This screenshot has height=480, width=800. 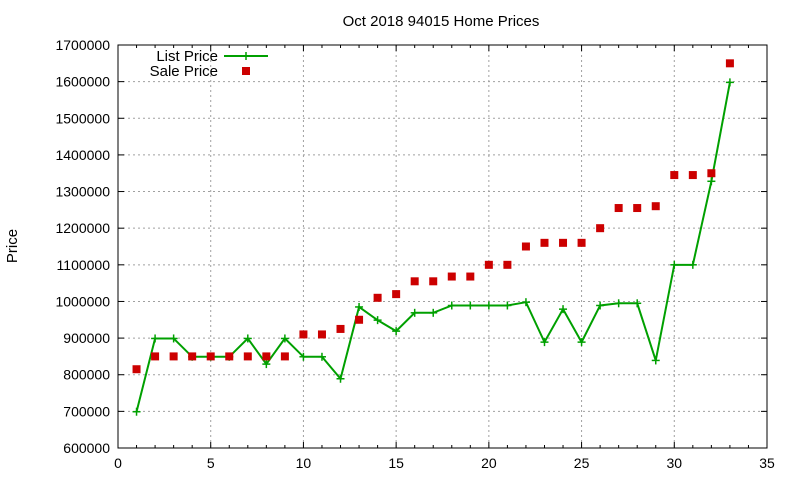 I want to click on x-tick-label: 0, so click(x=118, y=463).